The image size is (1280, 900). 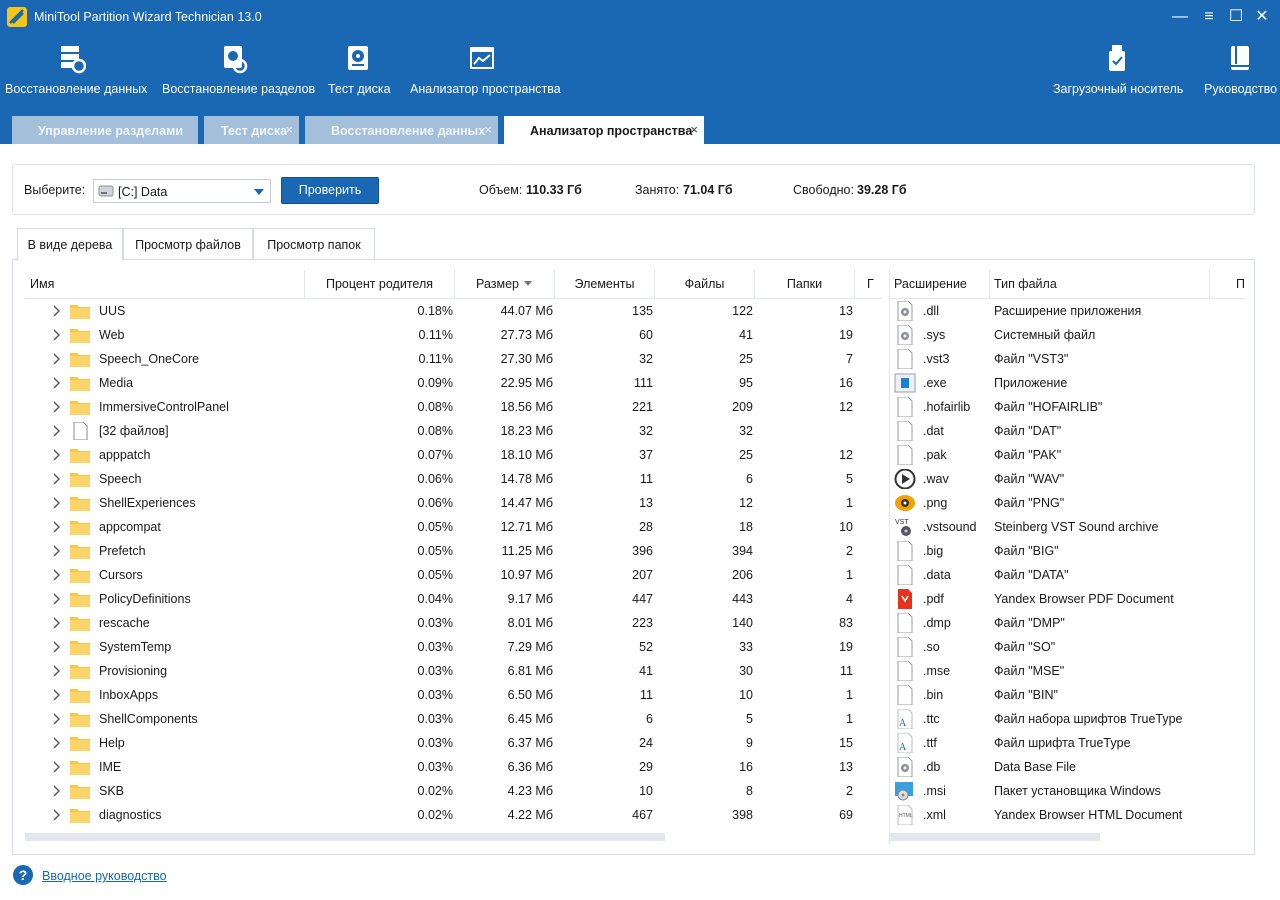 What do you see at coordinates (870, 284) in the screenshot?
I see `column-extra: Г` at bounding box center [870, 284].